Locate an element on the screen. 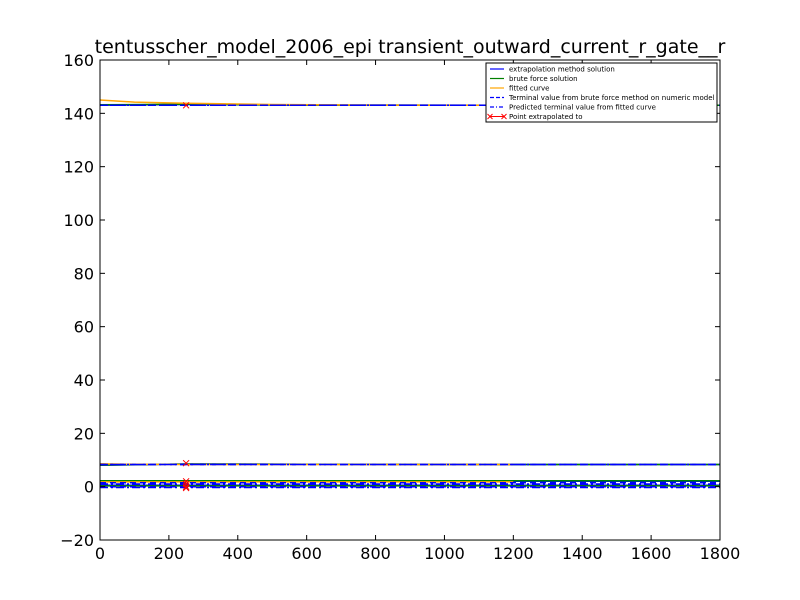 The height and width of the screenshot is (600, 800). y-tick-label: 120 is located at coordinates (78, 167).